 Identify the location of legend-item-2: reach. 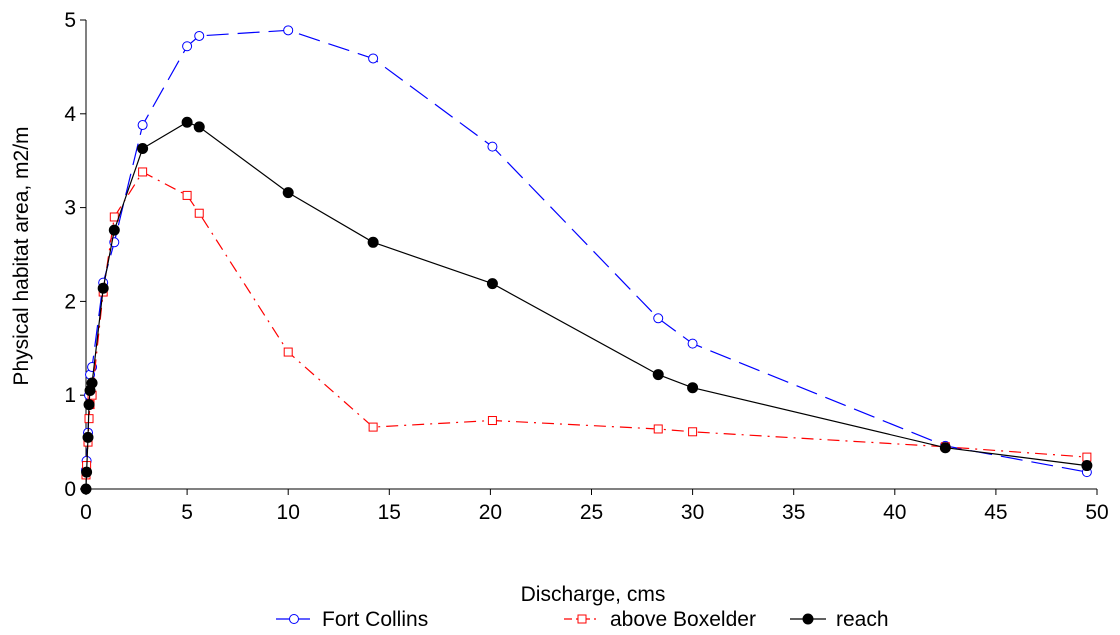
(839, 619).